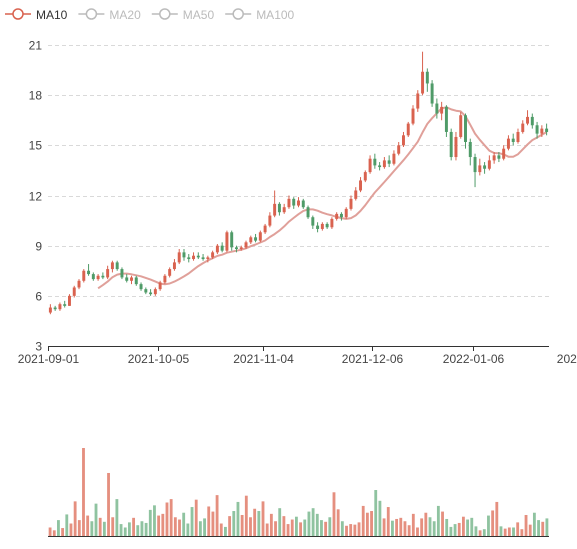  What do you see at coordinates (183, 15) in the screenshot?
I see `legend-item-ma50: MA50` at bounding box center [183, 15].